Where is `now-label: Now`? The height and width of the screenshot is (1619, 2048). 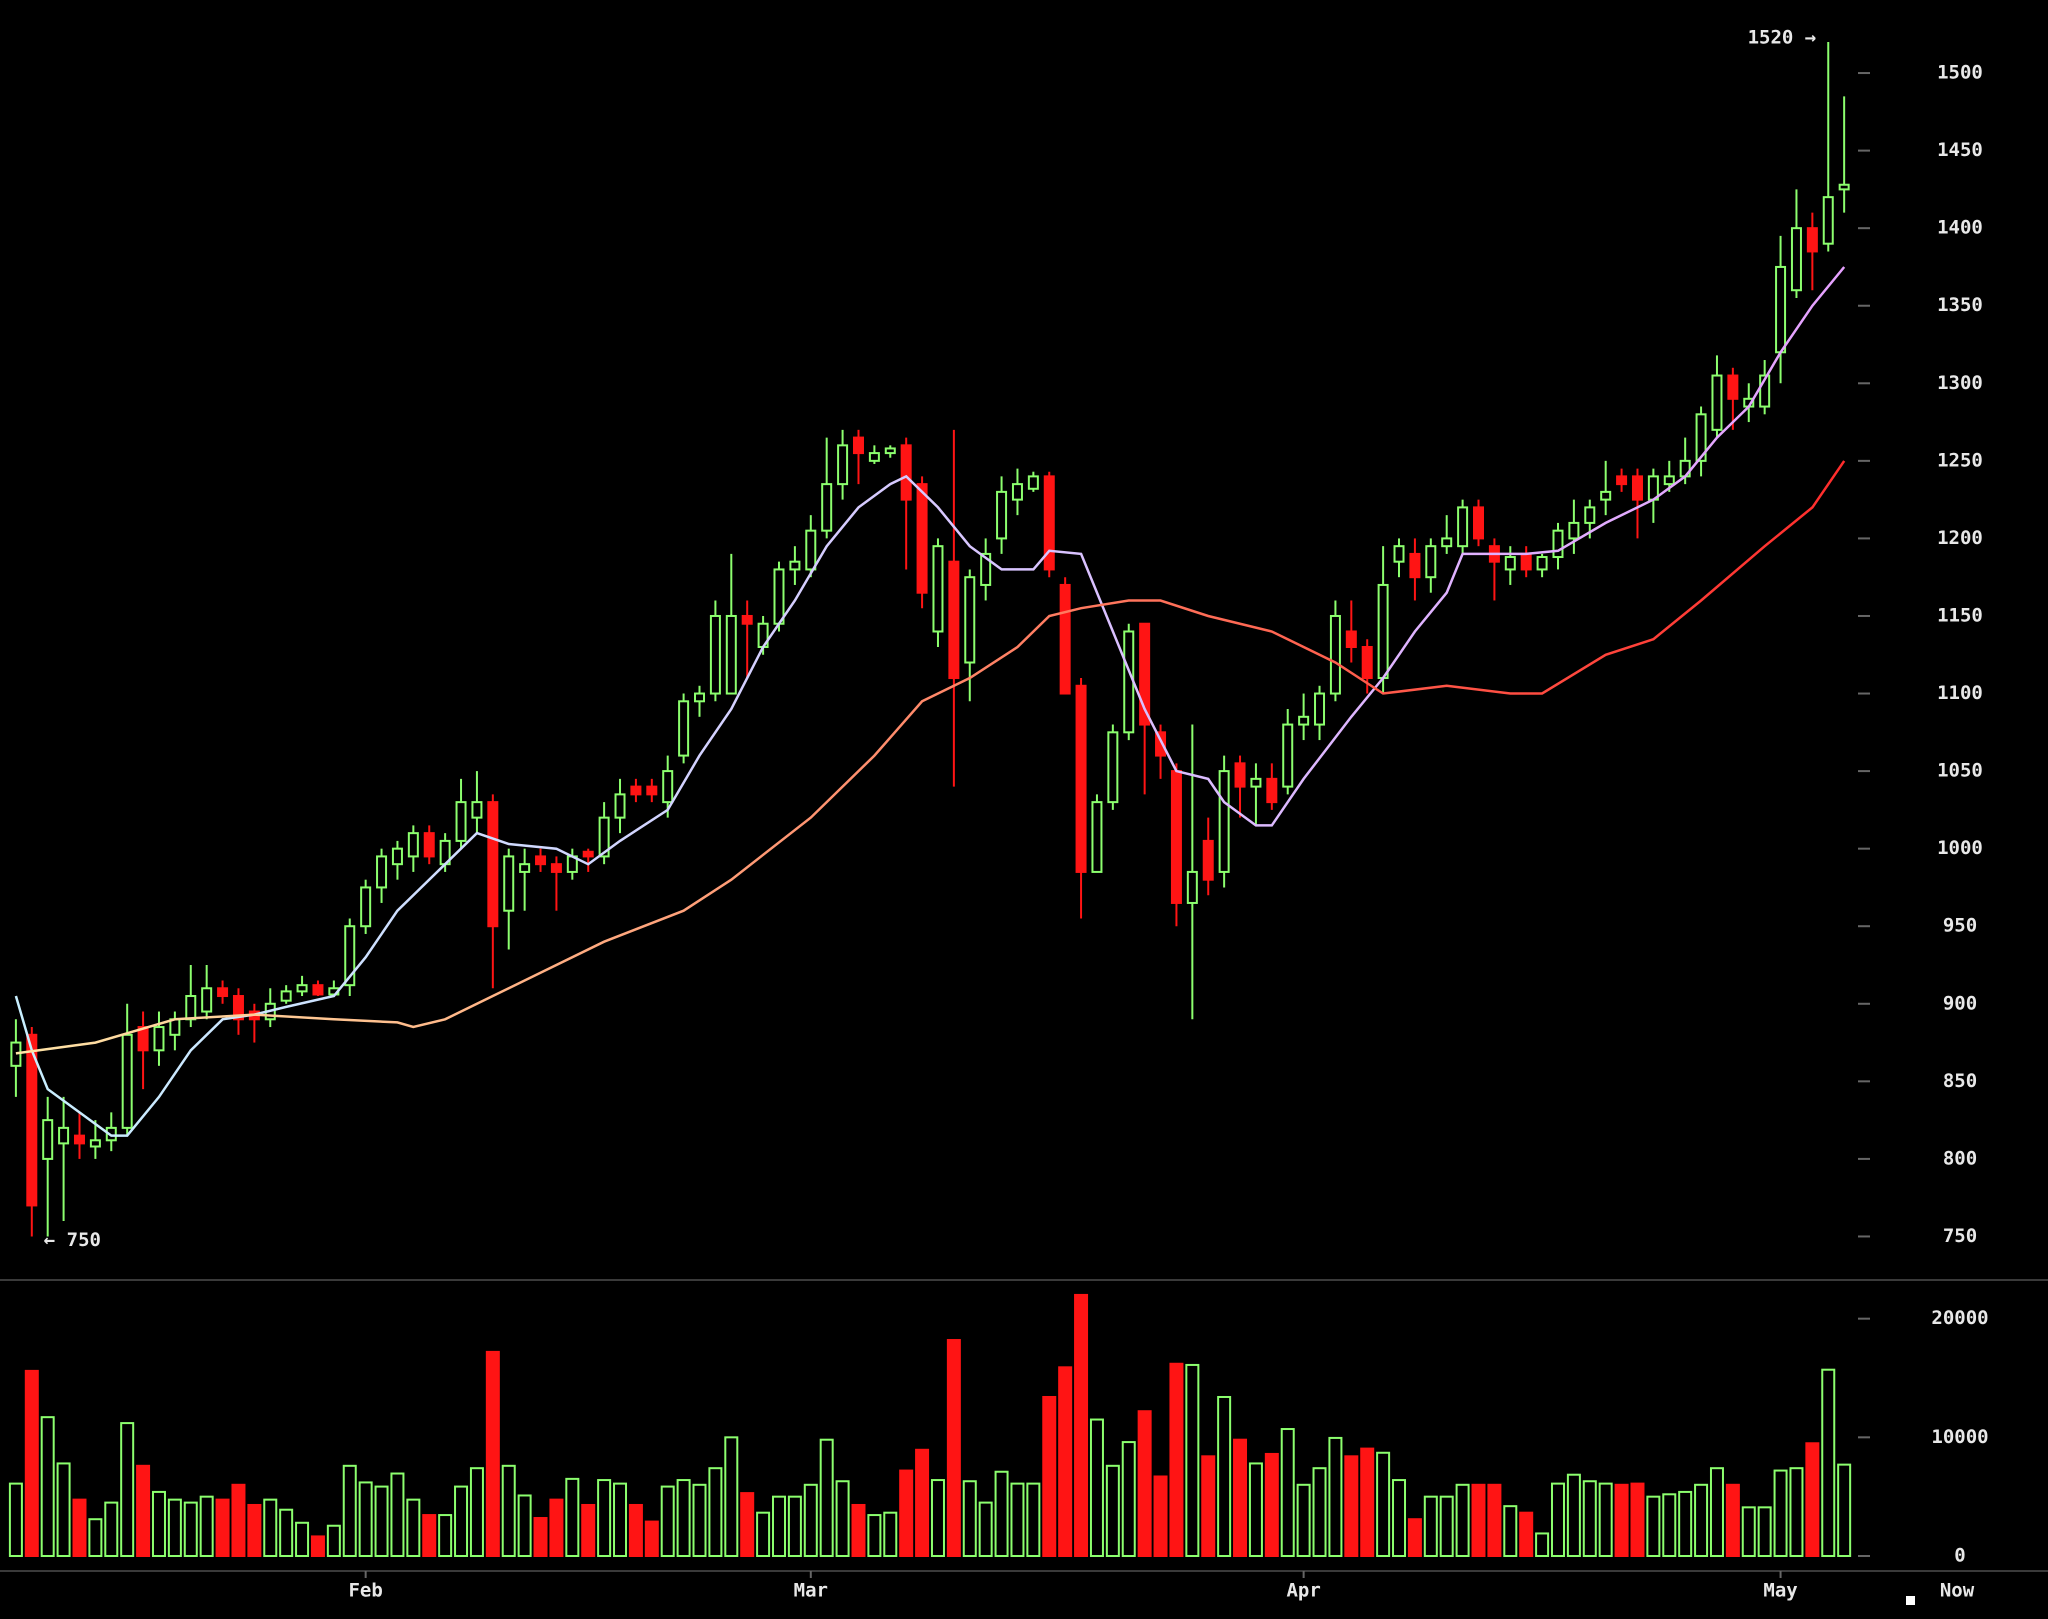 now-label: Now is located at coordinates (1957, 1591).